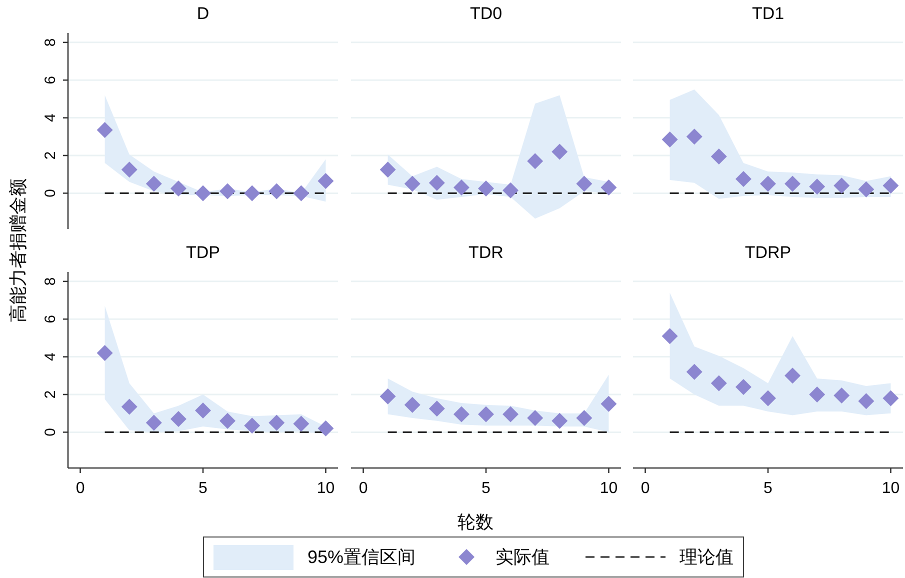 Image resolution: width=905 pixels, height=578 pixels. What do you see at coordinates (203, 252) in the screenshot?
I see `chart-title: TDP` at bounding box center [203, 252].